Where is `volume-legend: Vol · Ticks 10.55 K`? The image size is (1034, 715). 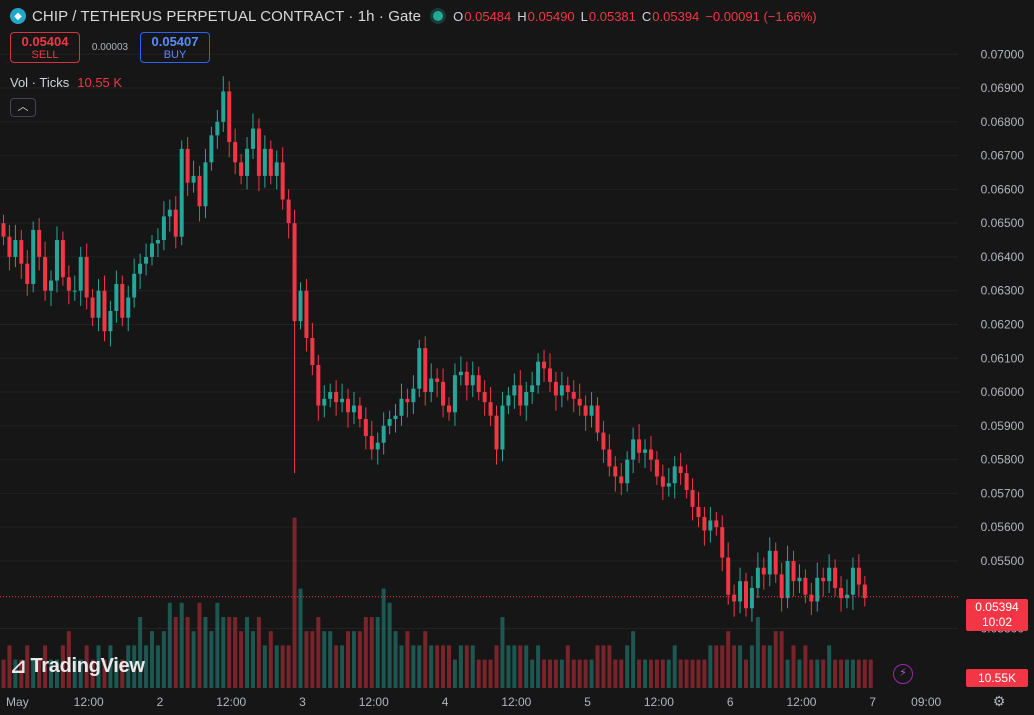
volume-legend: Vol · Ticks 10.55 K is located at coordinates (66, 82).